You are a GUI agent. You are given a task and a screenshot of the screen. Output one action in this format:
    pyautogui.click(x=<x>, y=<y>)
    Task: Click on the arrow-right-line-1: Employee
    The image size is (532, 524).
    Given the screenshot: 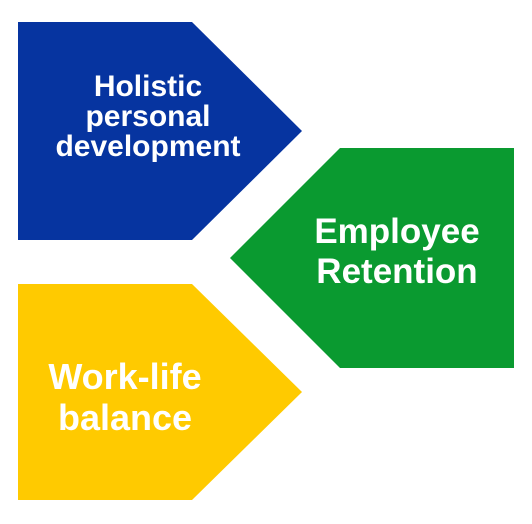 What is the action you would take?
    pyautogui.click(x=397, y=231)
    